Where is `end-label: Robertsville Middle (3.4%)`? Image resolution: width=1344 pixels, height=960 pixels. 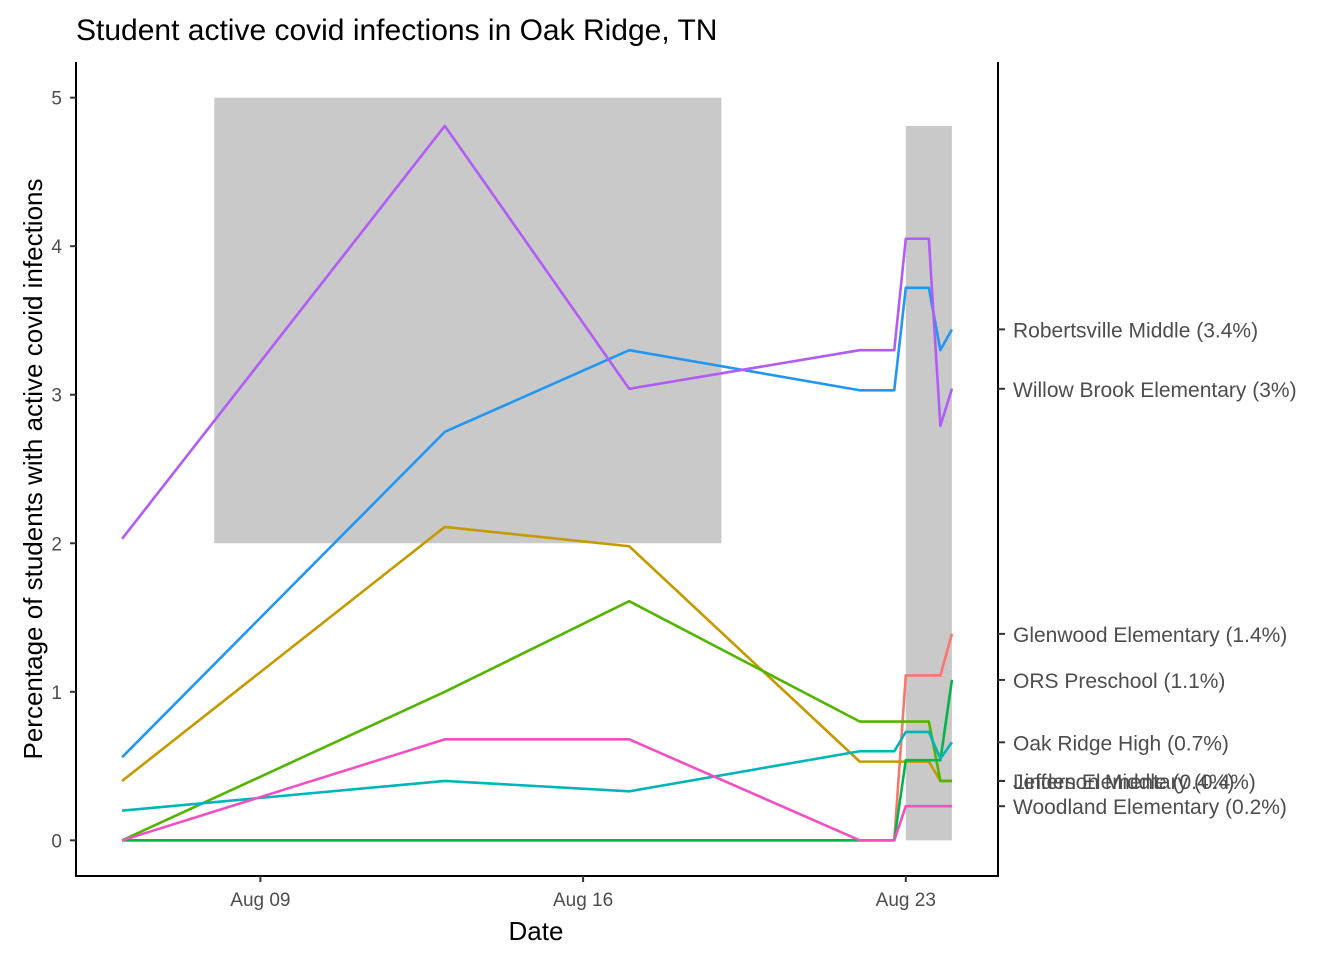
end-label: Robertsville Middle (3.4%) is located at coordinates (1135, 330).